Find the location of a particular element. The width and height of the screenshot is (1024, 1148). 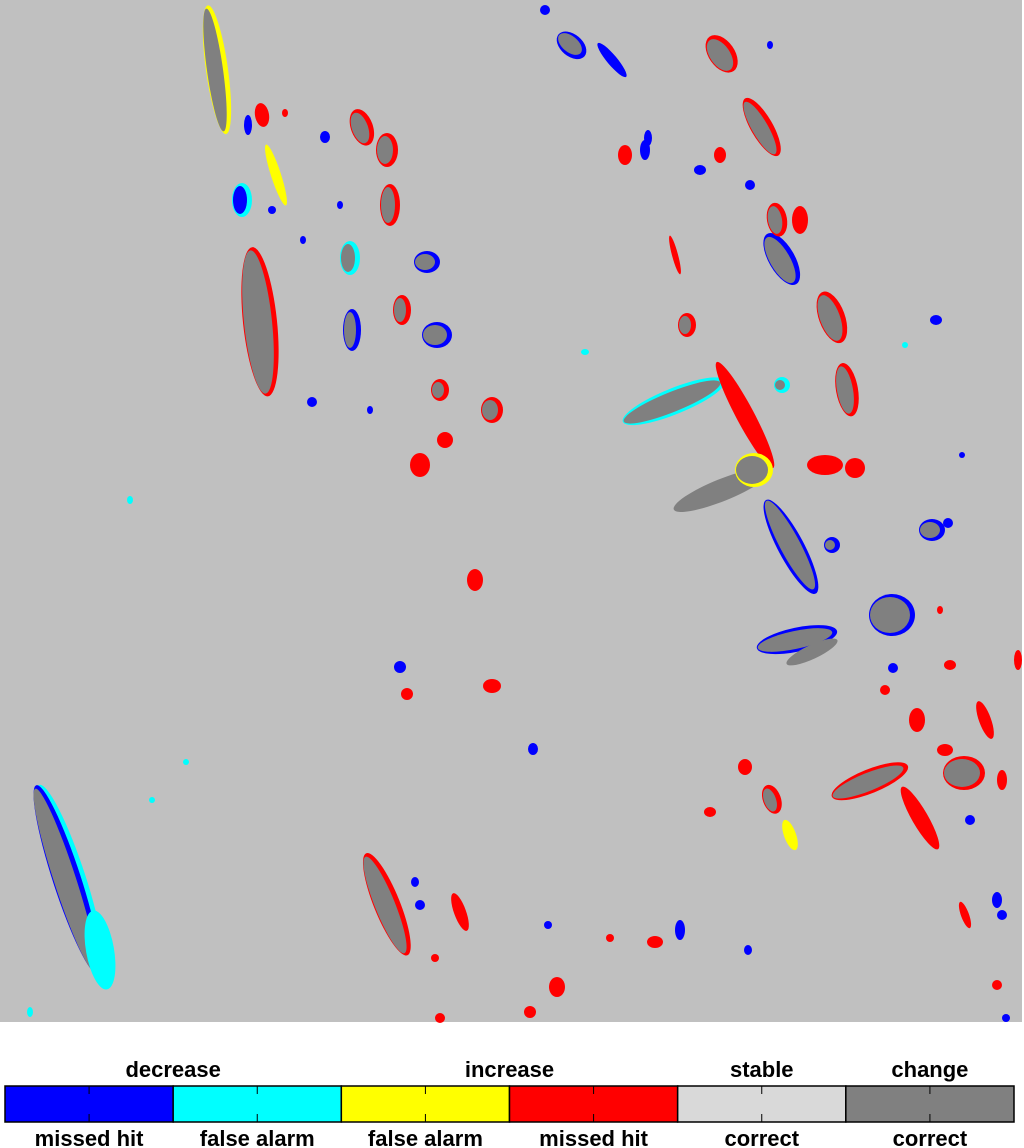

legend-item-label: missed hit is located at coordinates (89, 1137).